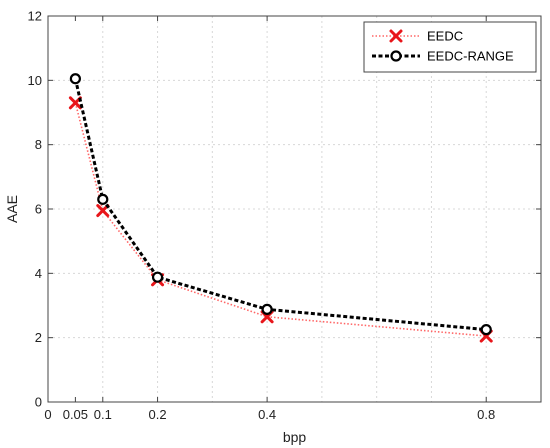 Image resolution: width=550 pixels, height=448 pixels. Describe the element at coordinates (38, 402) in the screenshot. I see `y-tick-label: 0` at that location.